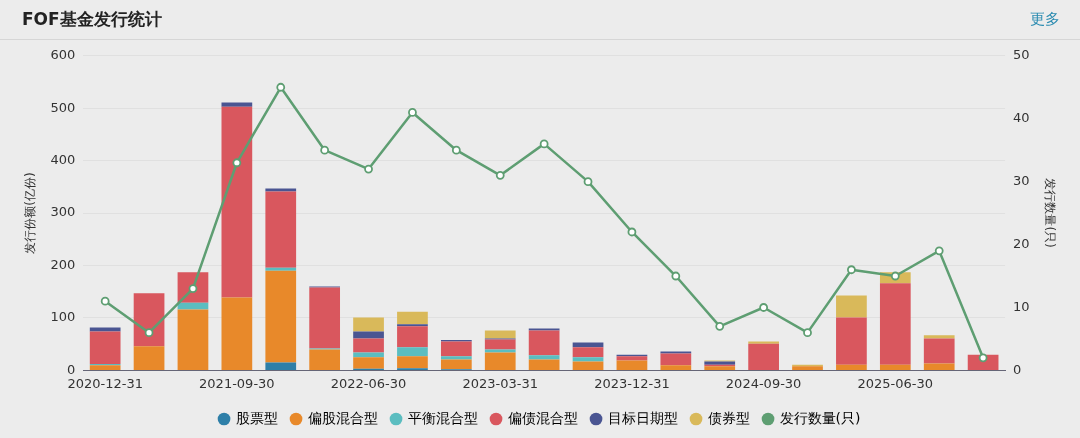 This screenshot has height=438, width=1080. Describe the element at coordinates (1021, 306) in the screenshot. I see `y2-tick-label: 10` at that location.